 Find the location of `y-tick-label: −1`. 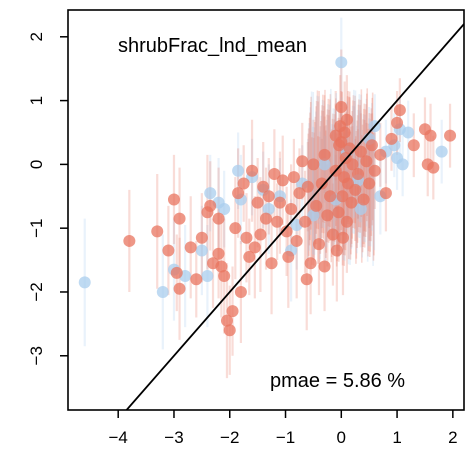

y-tick-label: −1 is located at coordinates (36, 227).